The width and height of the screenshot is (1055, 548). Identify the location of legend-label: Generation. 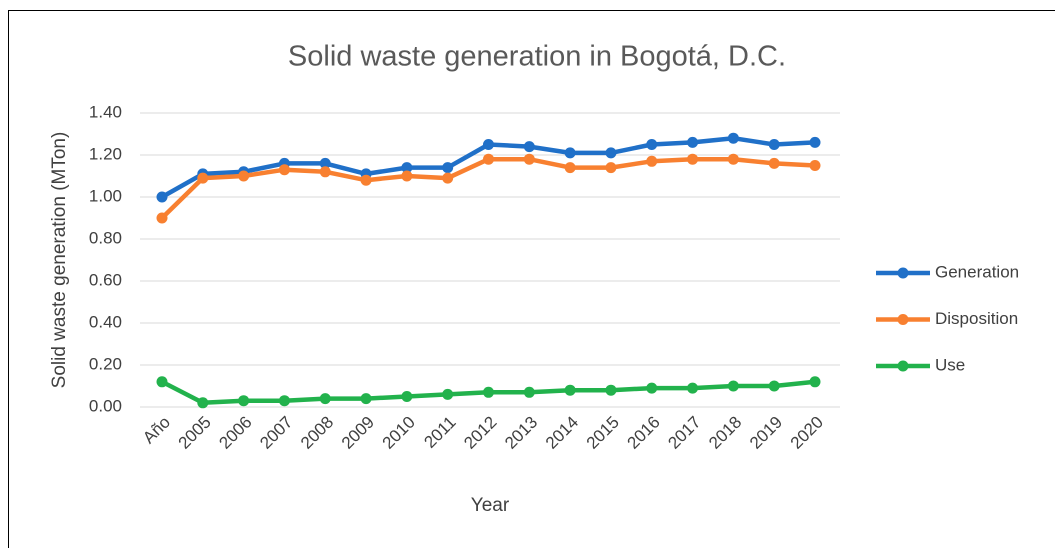
(977, 271).